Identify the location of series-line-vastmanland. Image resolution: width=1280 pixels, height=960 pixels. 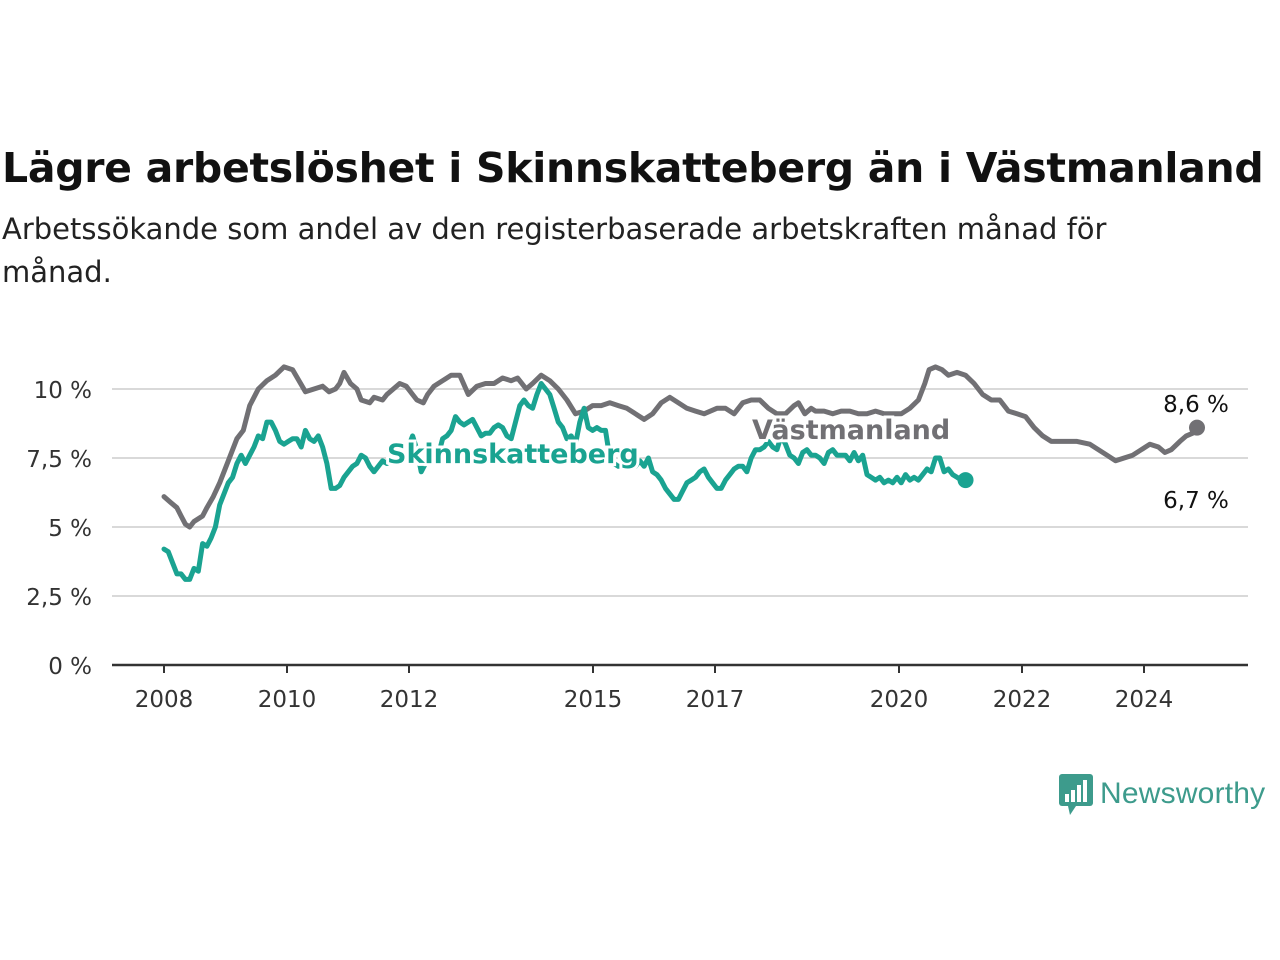
(680, 447).